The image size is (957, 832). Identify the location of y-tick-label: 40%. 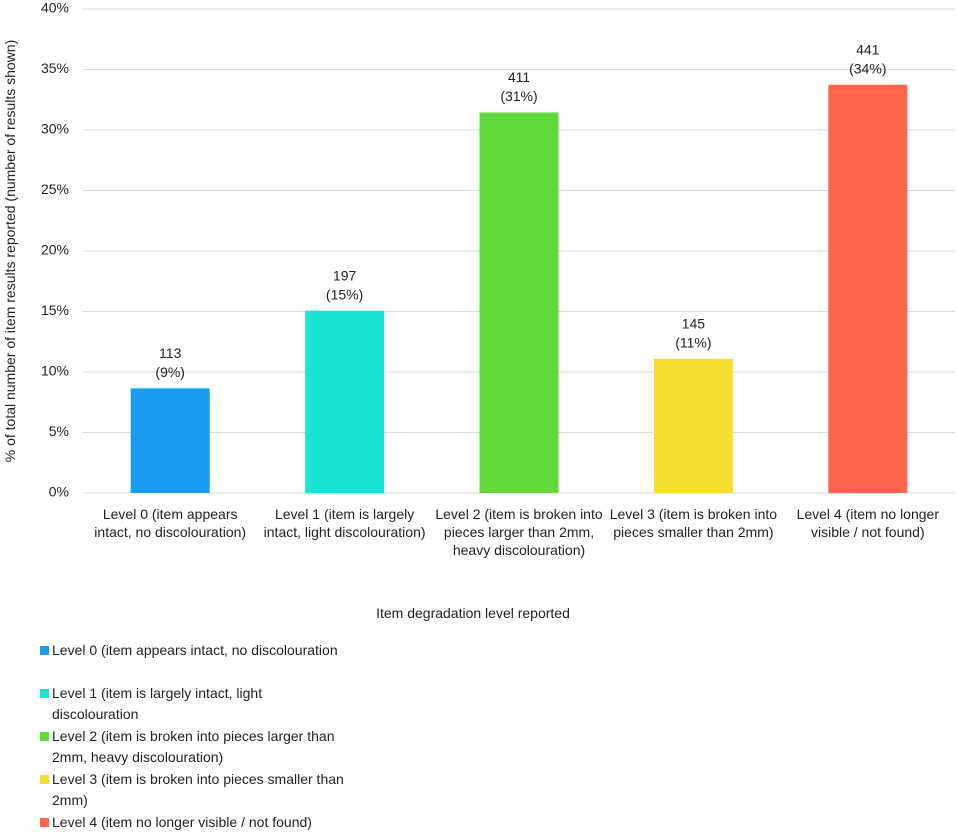
(55, 8).